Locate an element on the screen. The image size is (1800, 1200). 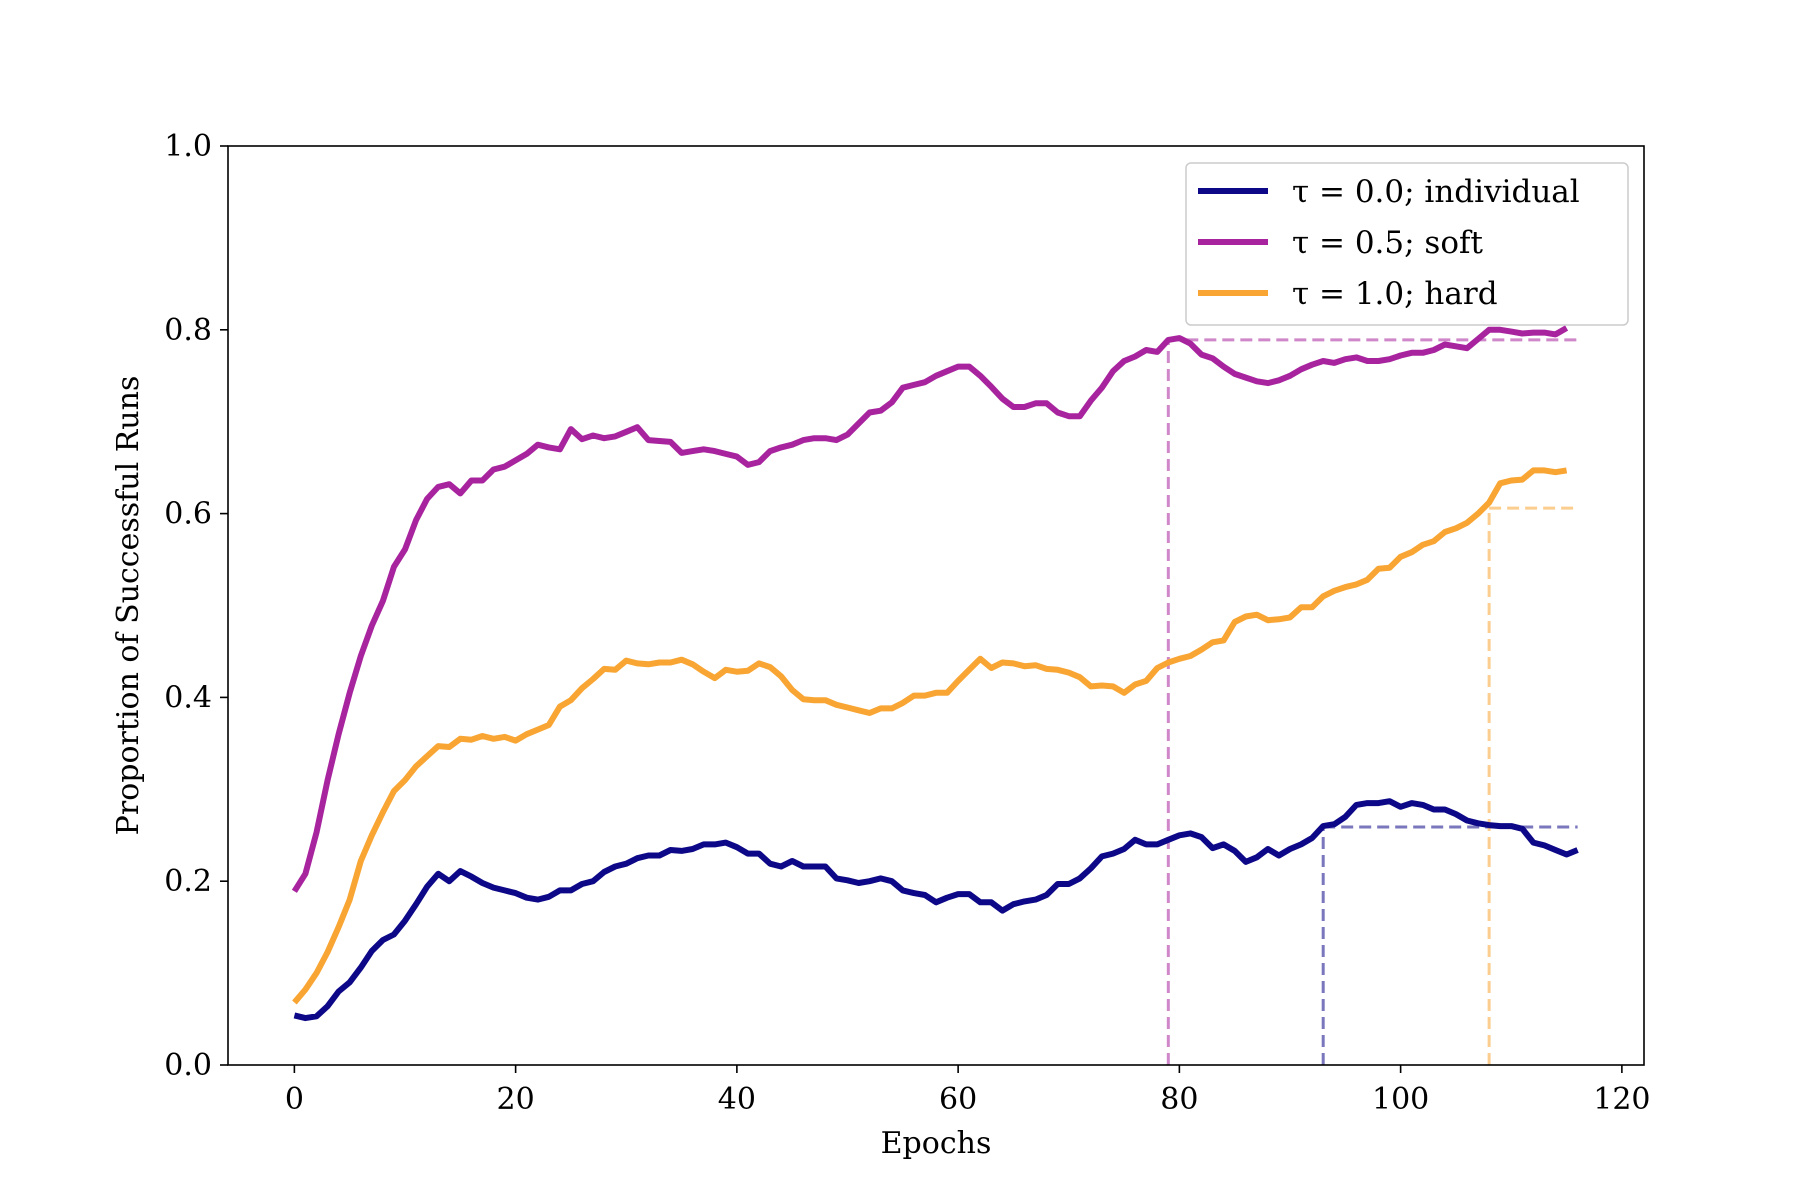
x-tick-label: 120 is located at coordinates (1621, 1099).